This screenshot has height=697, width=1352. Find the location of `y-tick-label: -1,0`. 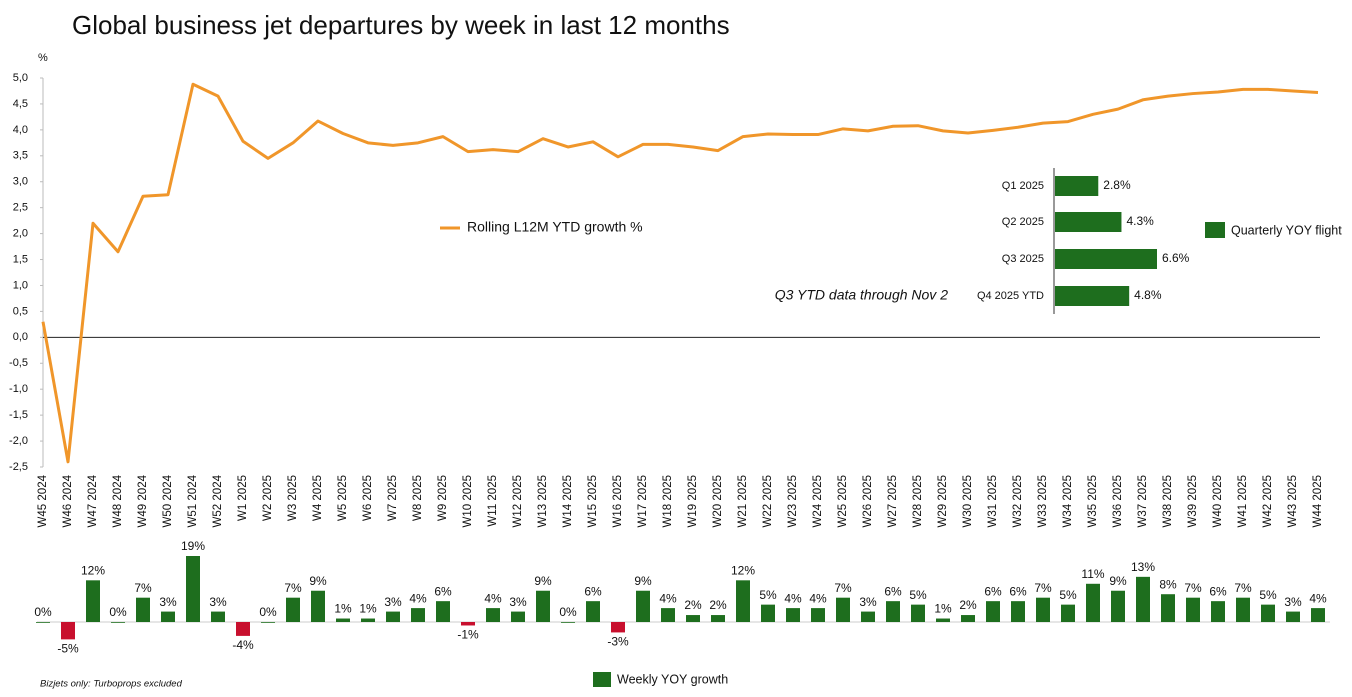

y-tick-label: -1,0 is located at coordinates (18, 389).